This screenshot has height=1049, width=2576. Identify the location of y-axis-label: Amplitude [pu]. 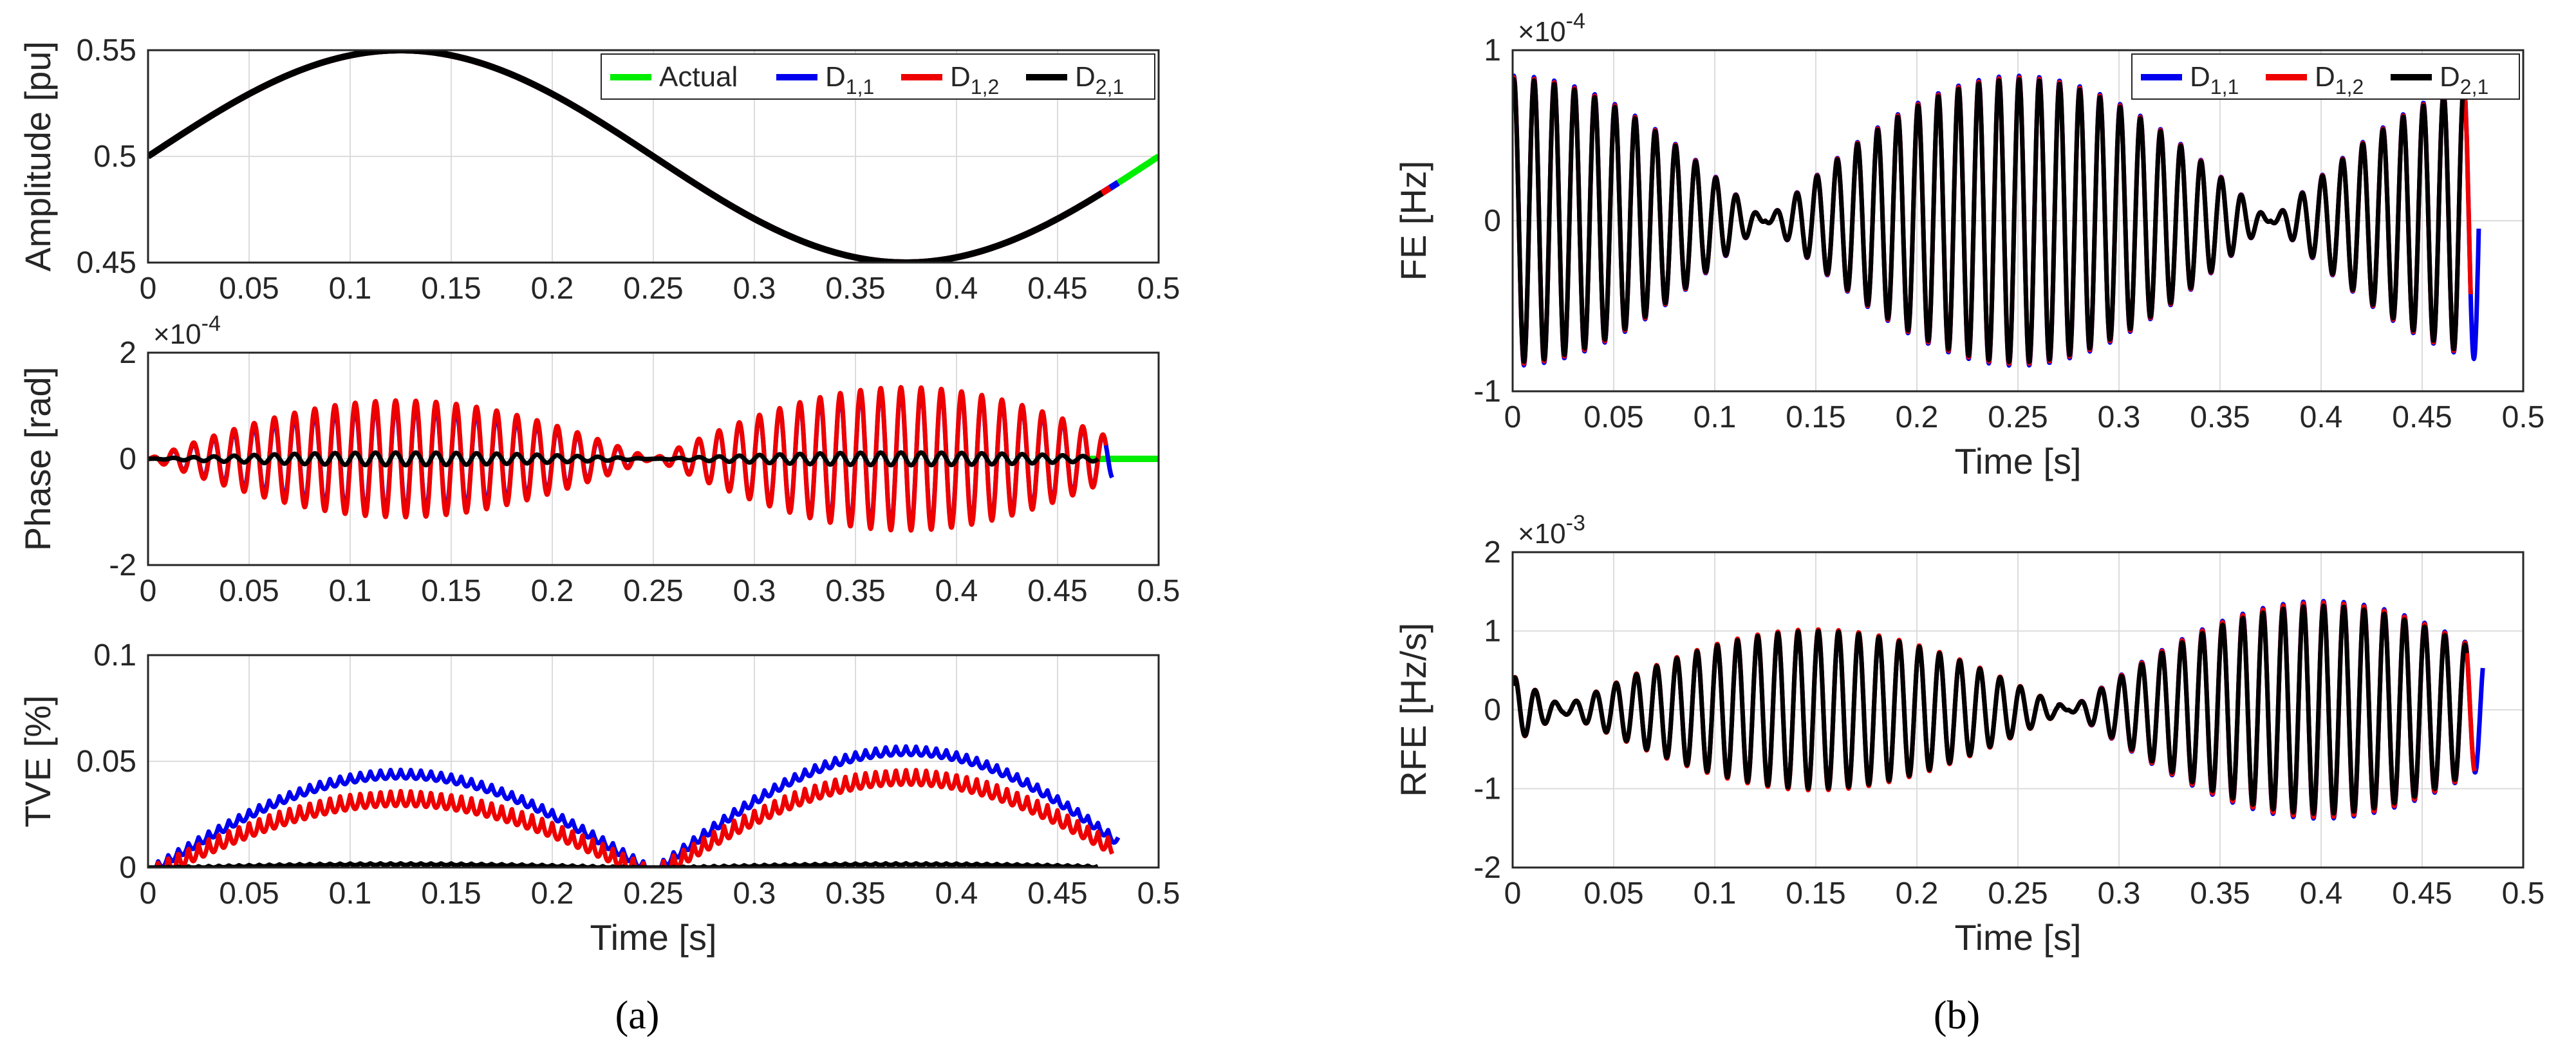
(37, 156).